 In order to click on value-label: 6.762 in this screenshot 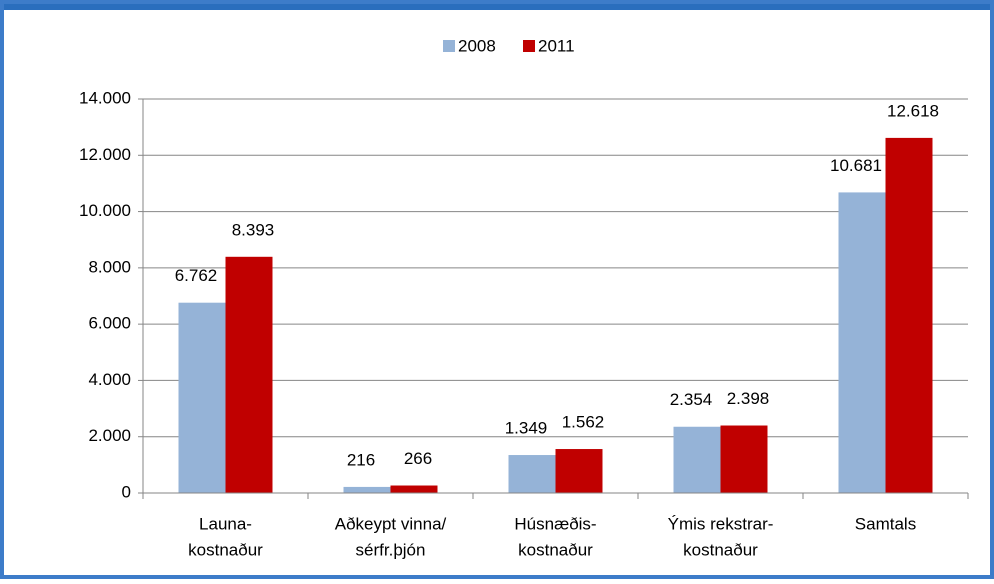, I will do `click(196, 275)`.